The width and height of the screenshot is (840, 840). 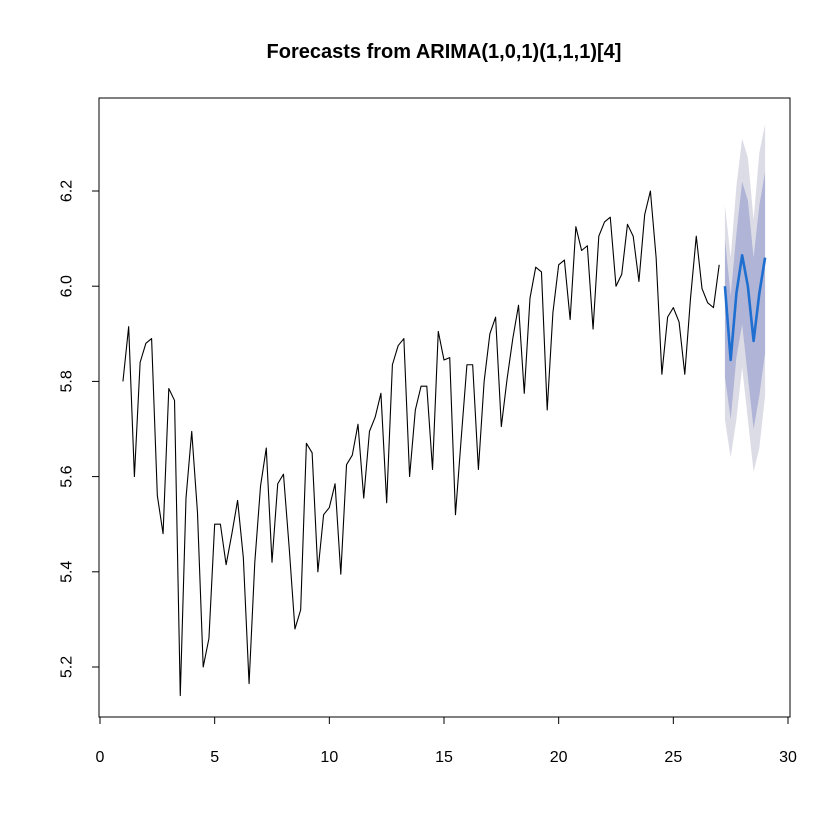 I want to click on x-tick-label: 10, so click(x=329, y=757).